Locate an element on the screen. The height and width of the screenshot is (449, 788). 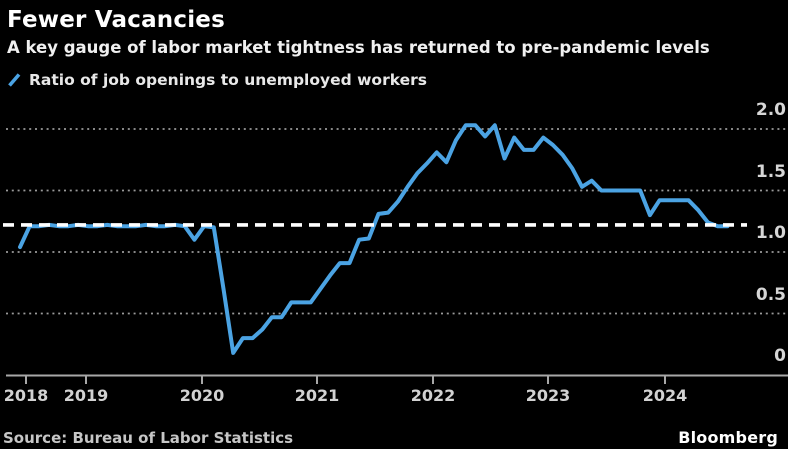
x-axis-label: 2022 is located at coordinates (433, 395).